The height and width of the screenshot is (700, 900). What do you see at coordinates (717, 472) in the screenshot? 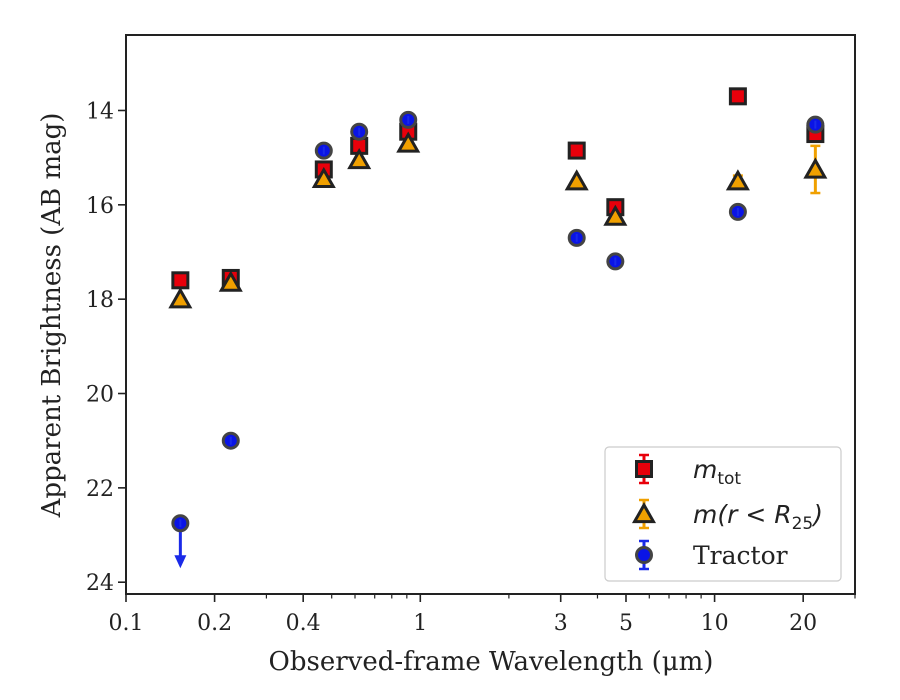
I see `legend-label: mtot` at bounding box center [717, 472].